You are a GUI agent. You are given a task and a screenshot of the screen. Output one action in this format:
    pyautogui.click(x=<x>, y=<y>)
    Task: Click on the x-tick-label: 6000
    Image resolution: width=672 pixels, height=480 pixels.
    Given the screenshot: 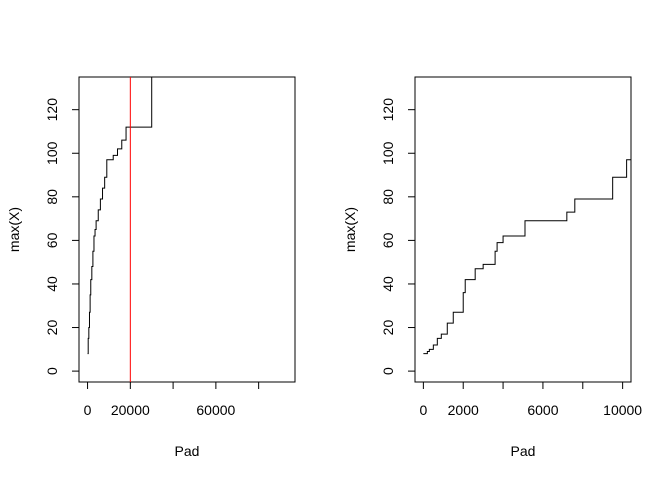 What is the action you would take?
    pyautogui.click(x=542, y=410)
    